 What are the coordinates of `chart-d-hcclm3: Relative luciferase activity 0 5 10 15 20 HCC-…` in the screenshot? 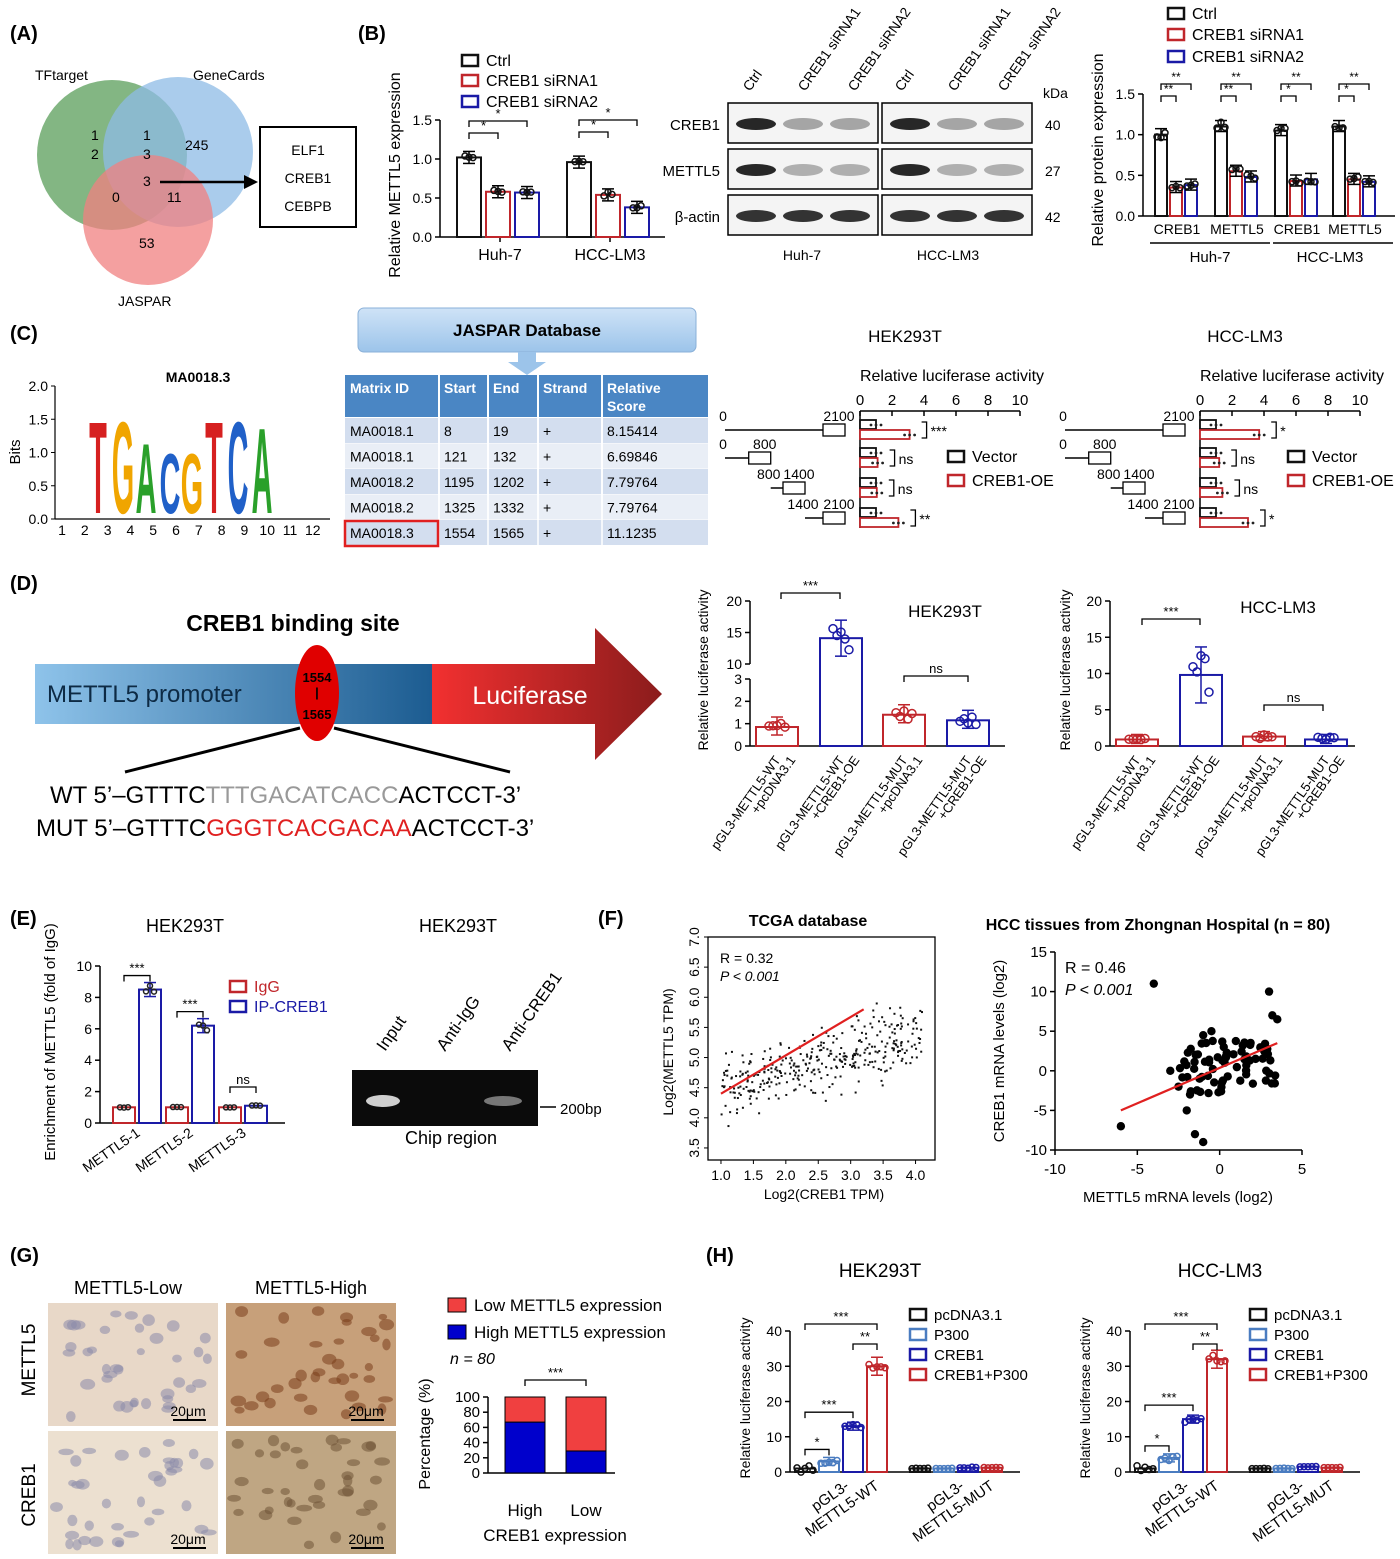 It's located at (1206, 724).